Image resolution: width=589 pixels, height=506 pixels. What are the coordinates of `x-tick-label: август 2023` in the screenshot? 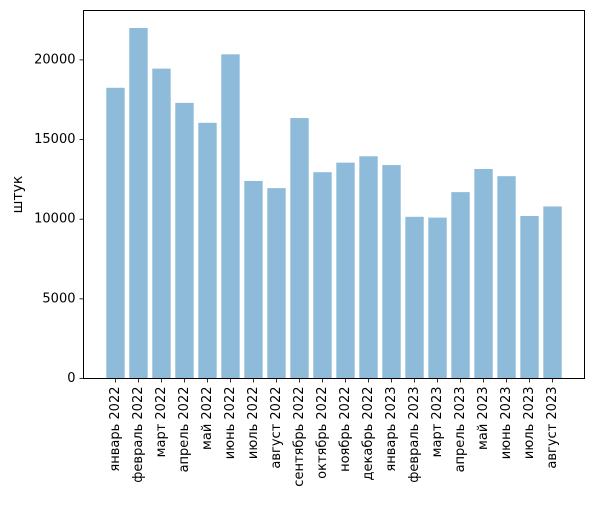 It's located at (552, 428).